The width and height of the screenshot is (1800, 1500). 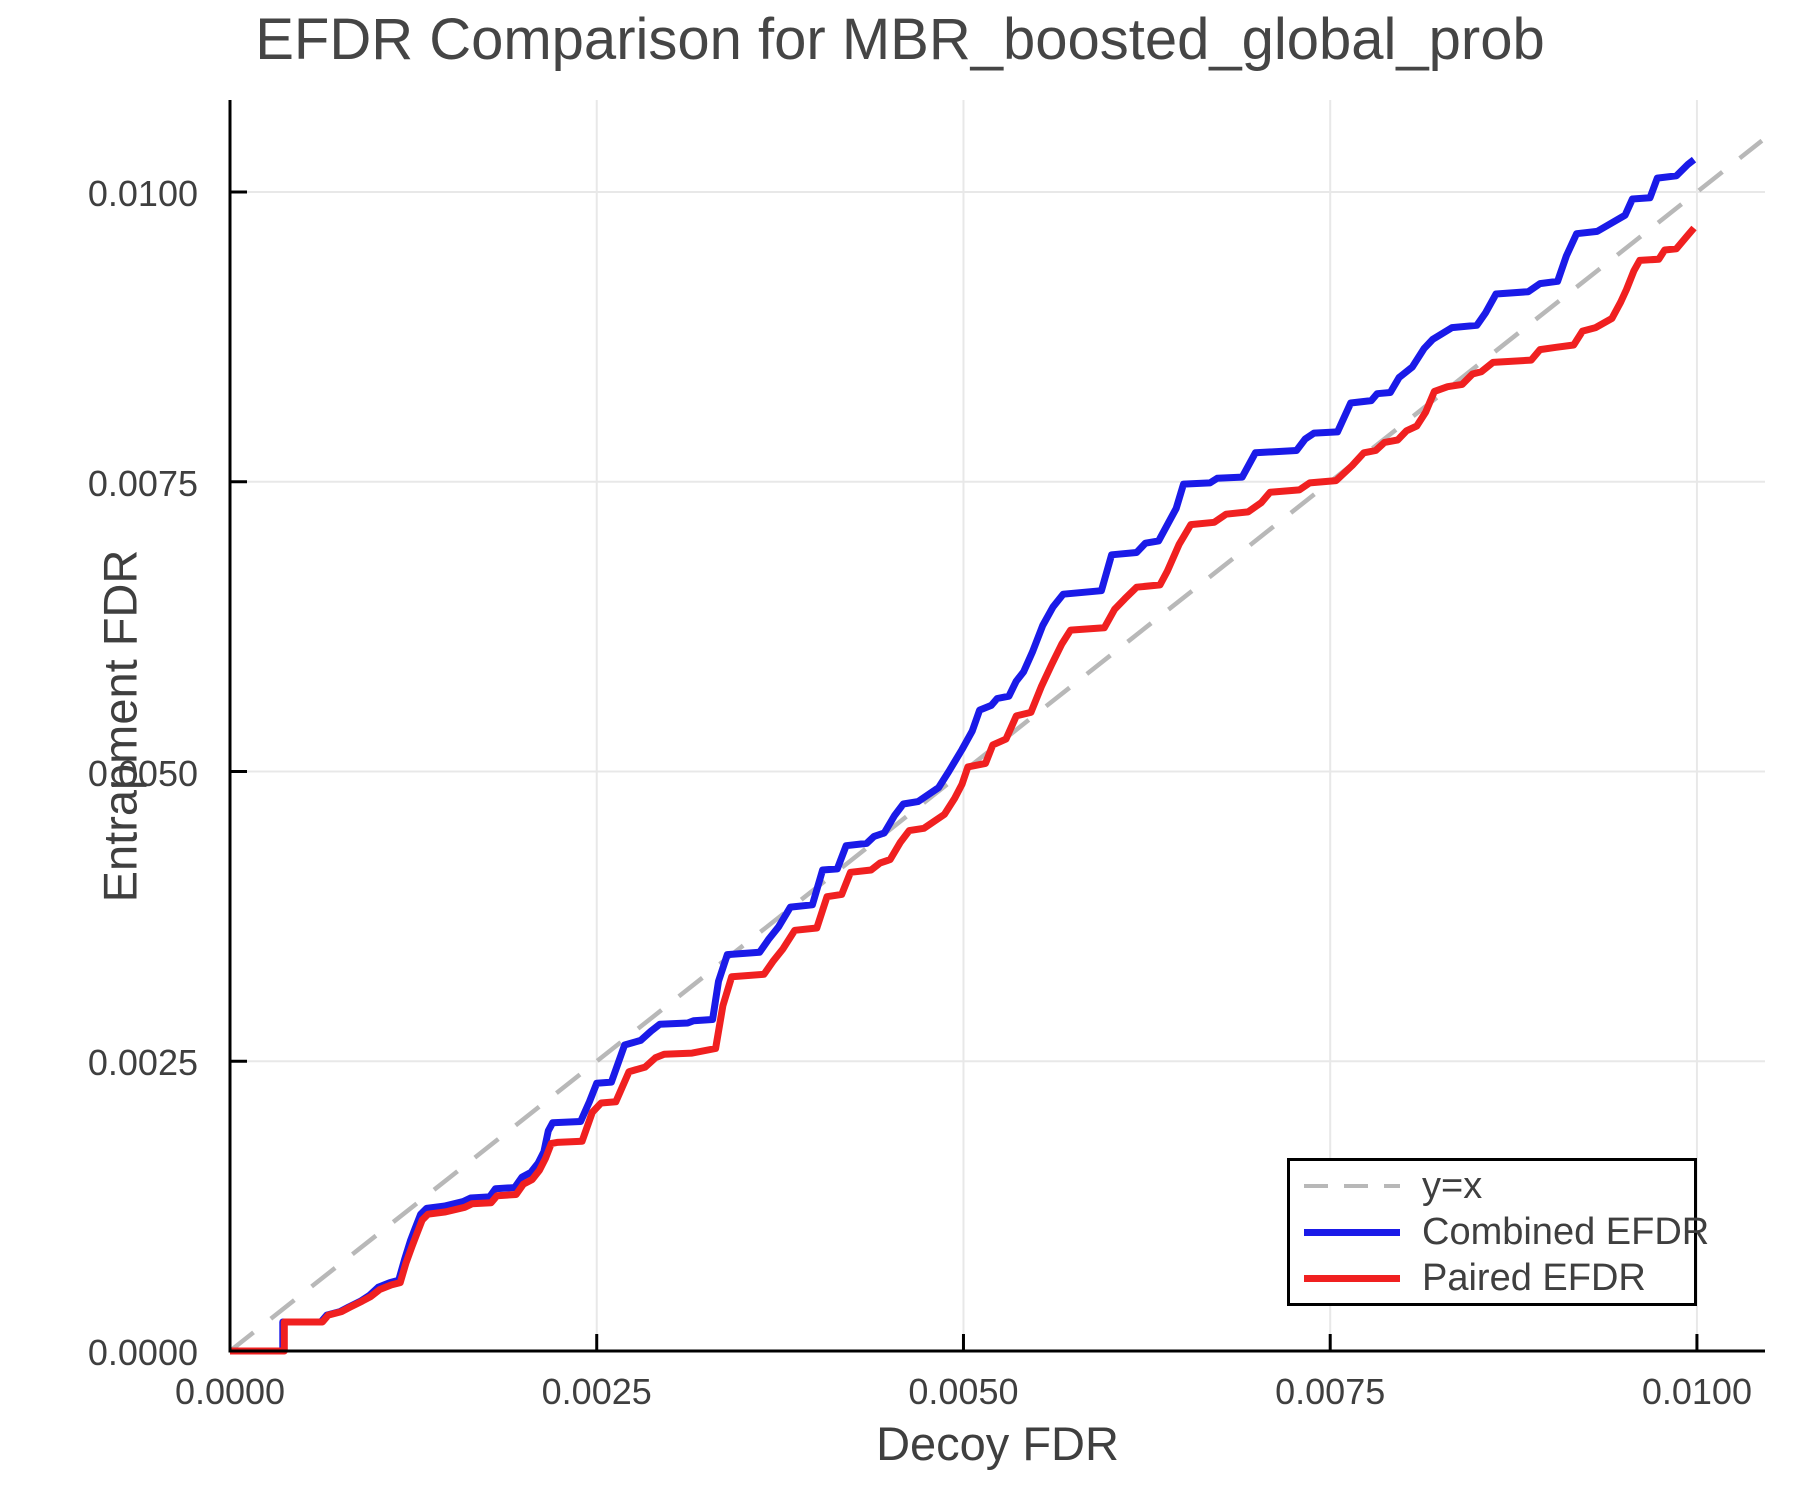 What do you see at coordinates (596, 1391) in the screenshot?
I see `x-tick-label: 0.0025` at bounding box center [596, 1391].